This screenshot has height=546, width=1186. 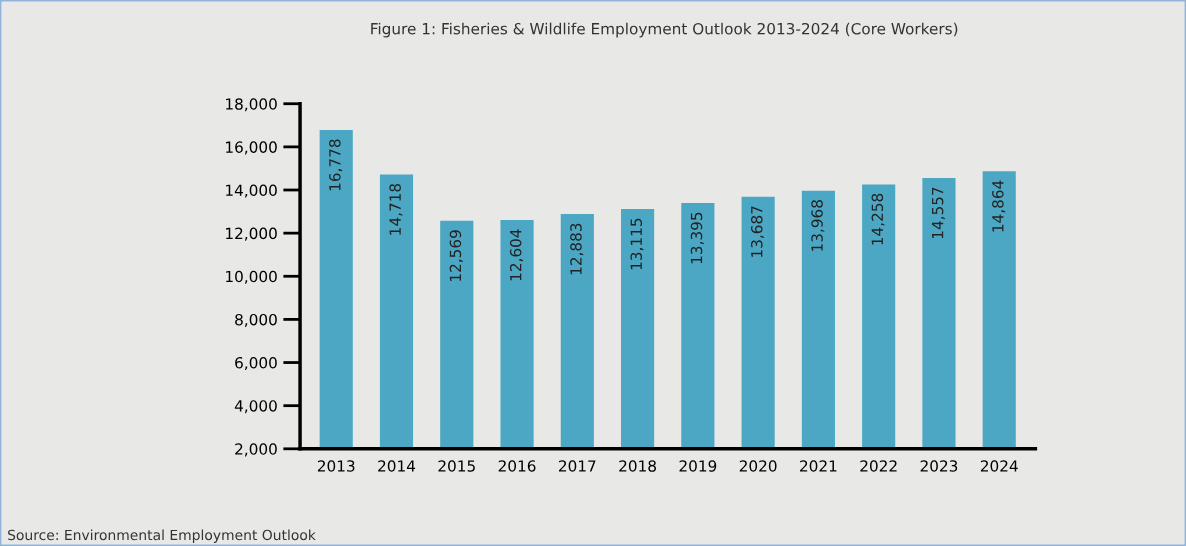 What do you see at coordinates (999, 466) in the screenshot?
I see `x-tick-label: 2024` at bounding box center [999, 466].